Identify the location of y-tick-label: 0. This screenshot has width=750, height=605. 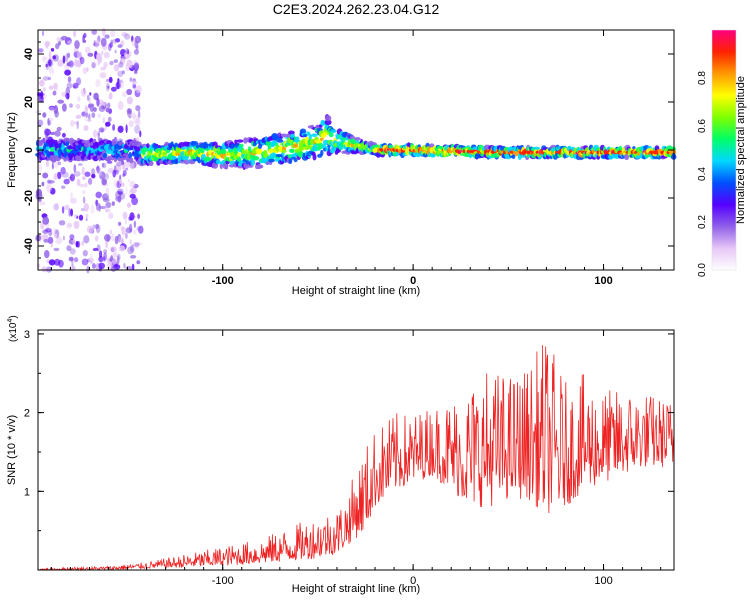
(29, 150).